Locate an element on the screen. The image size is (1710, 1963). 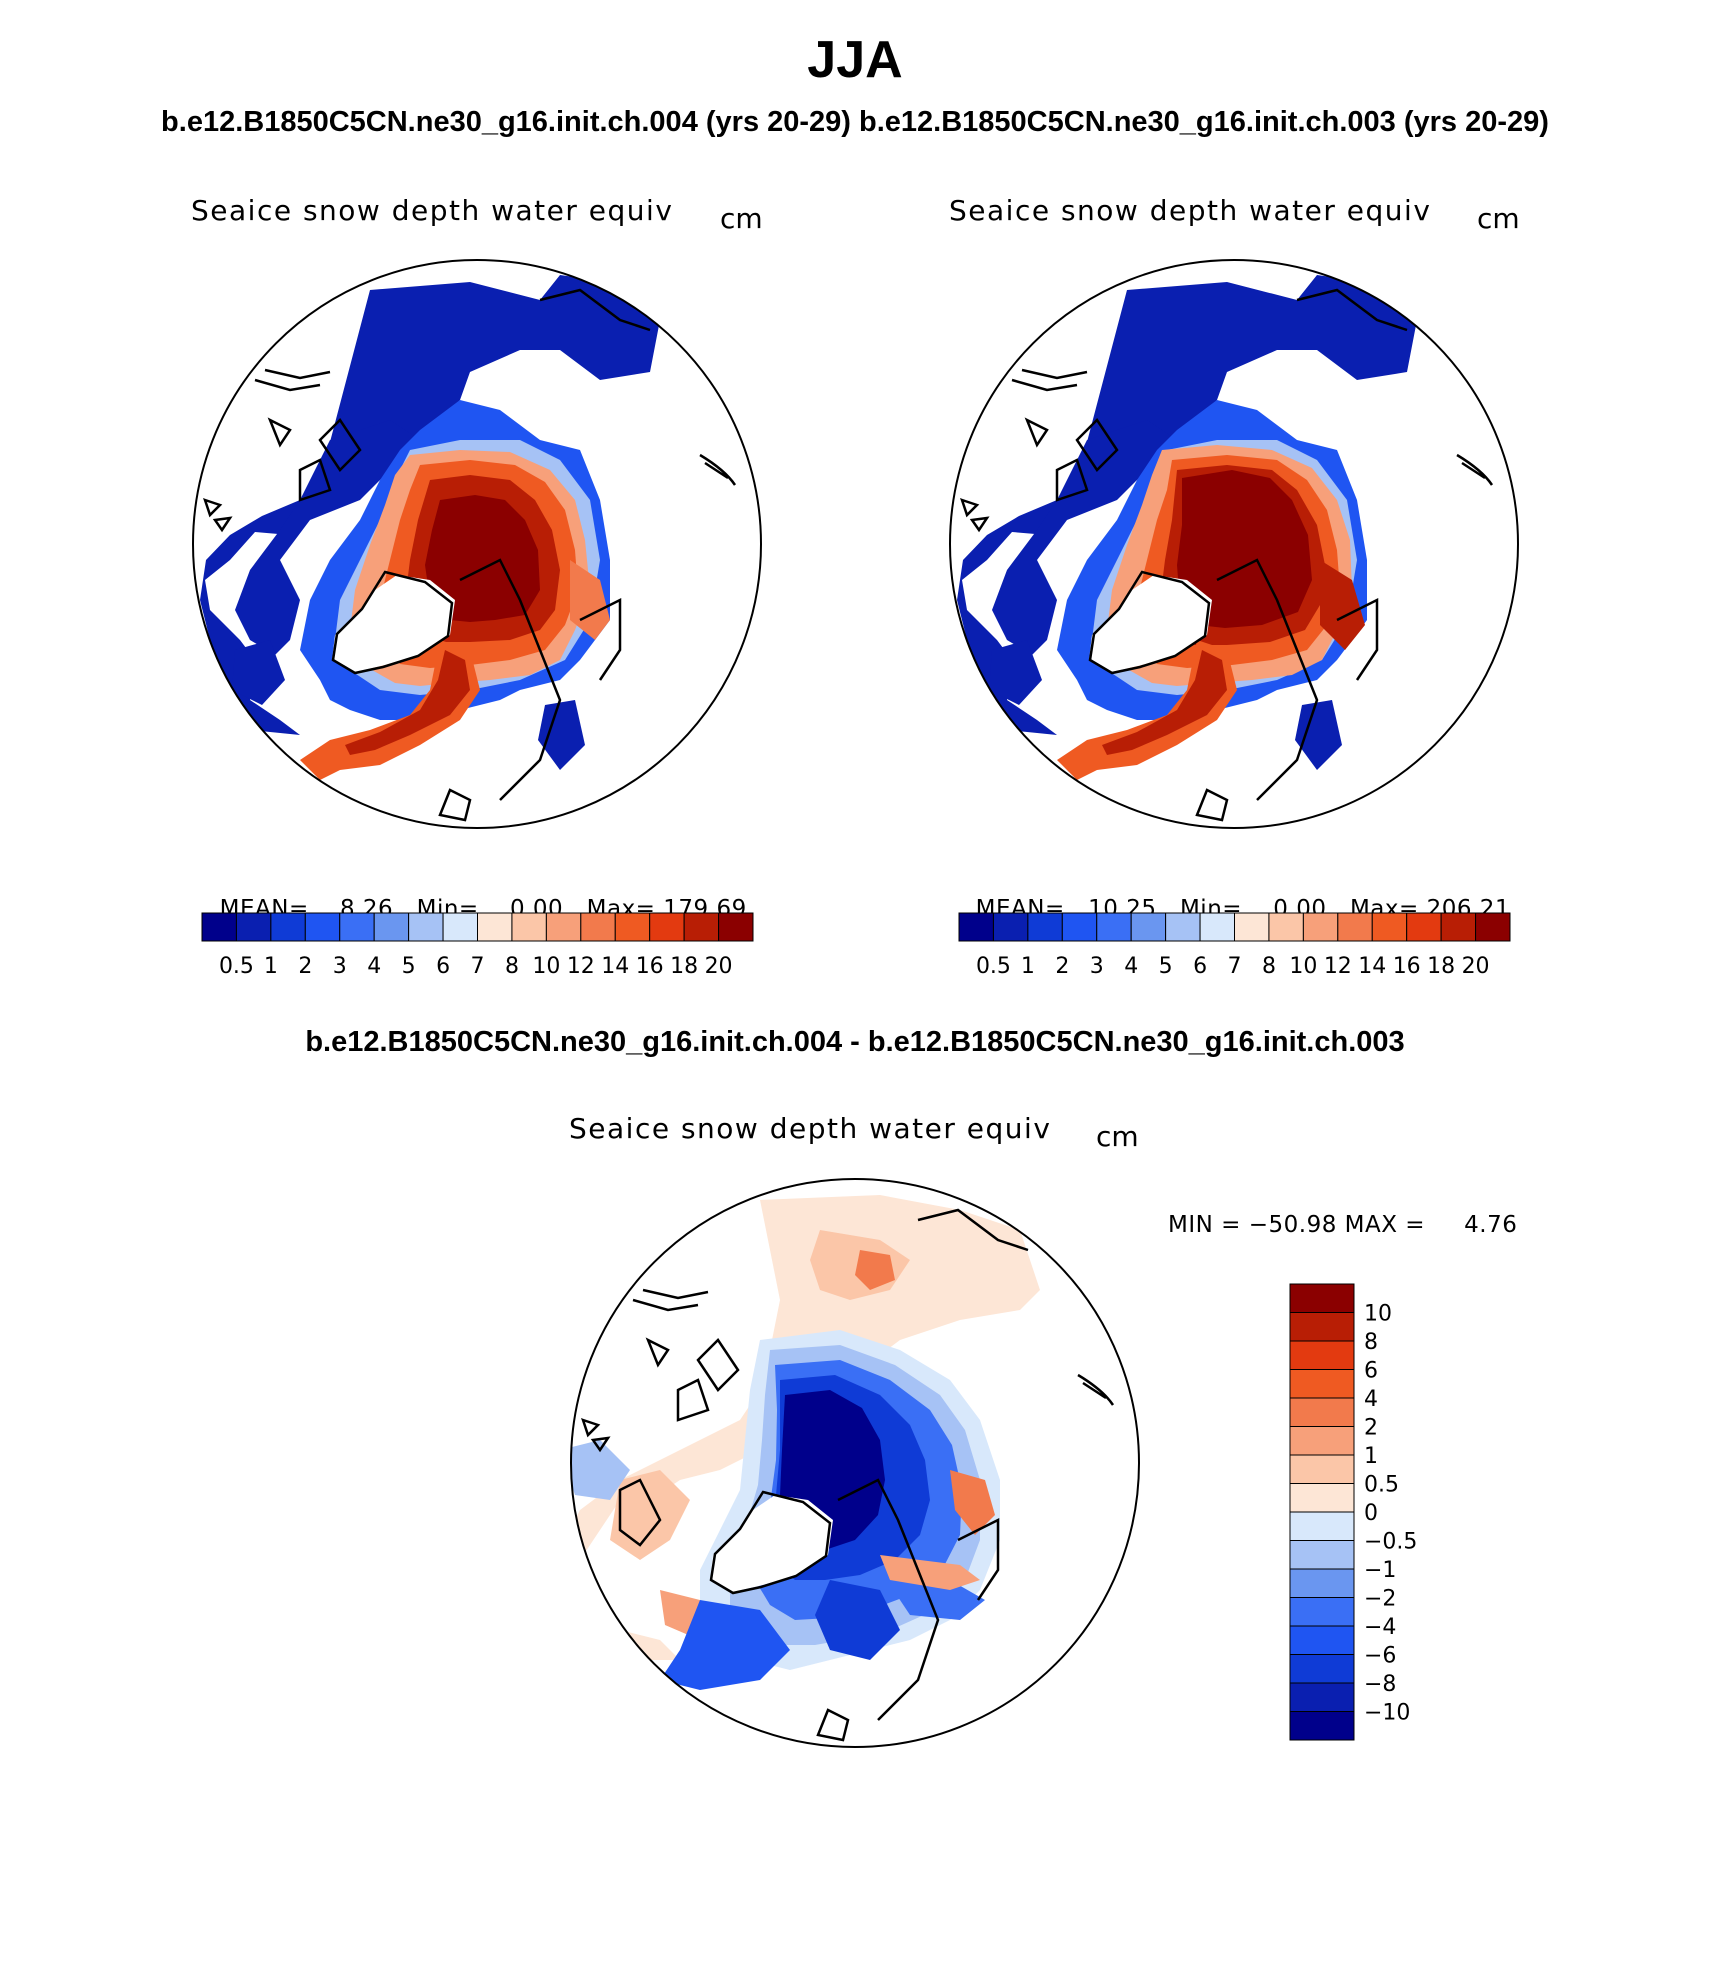
panel2-colorbar-tick-label: 1 is located at coordinates (1028, 966).